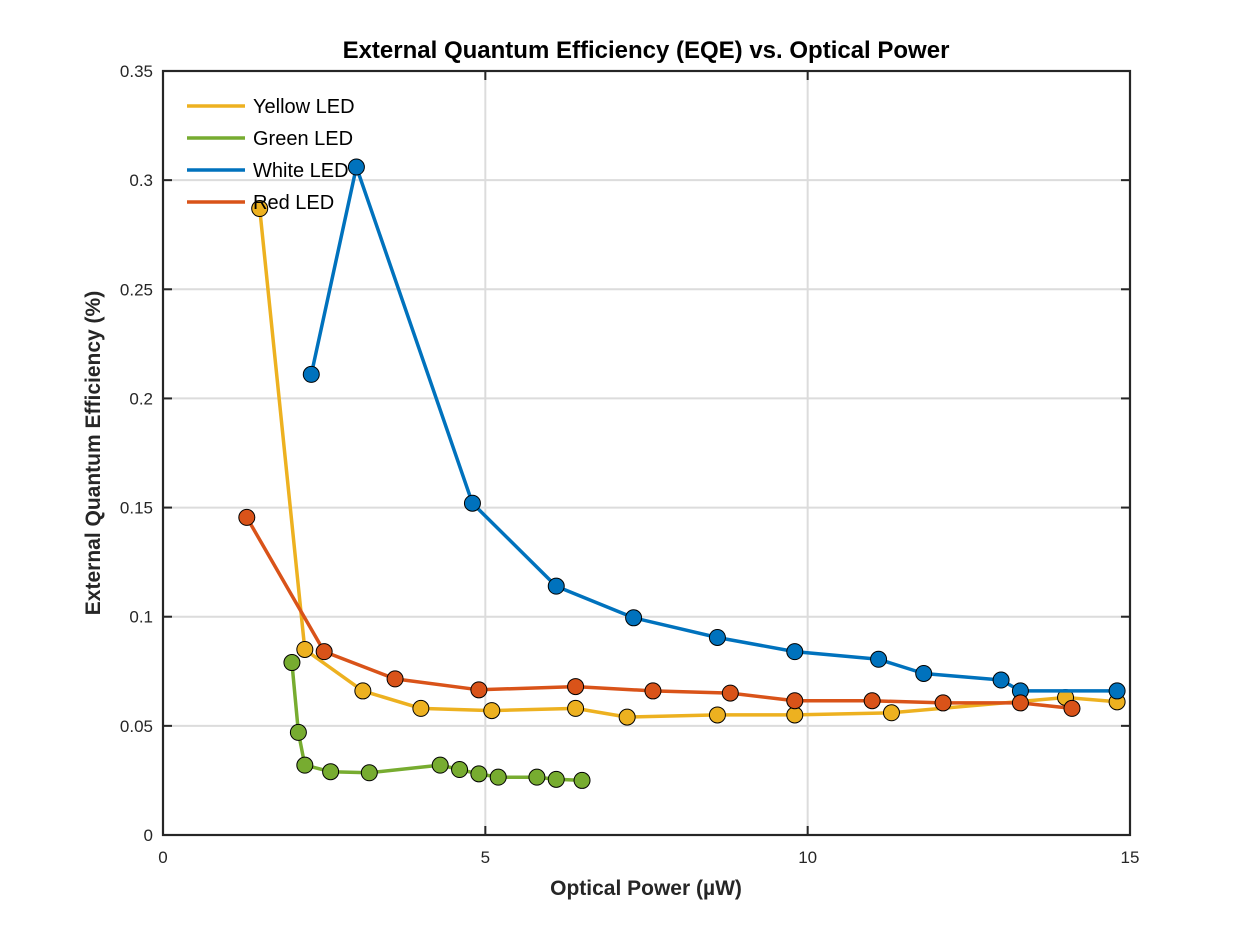 The height and width of the screenshot is (938, 1250). I want to click on y-tick-label: 0.25, so click(136, 289).